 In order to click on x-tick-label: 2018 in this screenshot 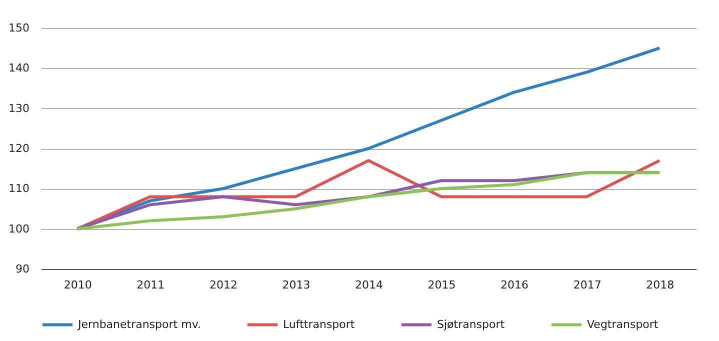, I will do `click(660, 285)`.